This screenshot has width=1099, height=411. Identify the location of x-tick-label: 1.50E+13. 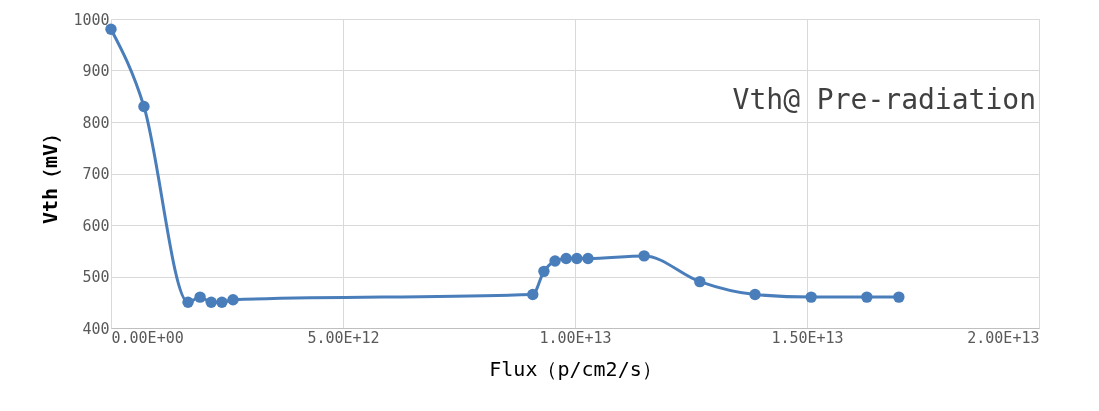
(807, 337).